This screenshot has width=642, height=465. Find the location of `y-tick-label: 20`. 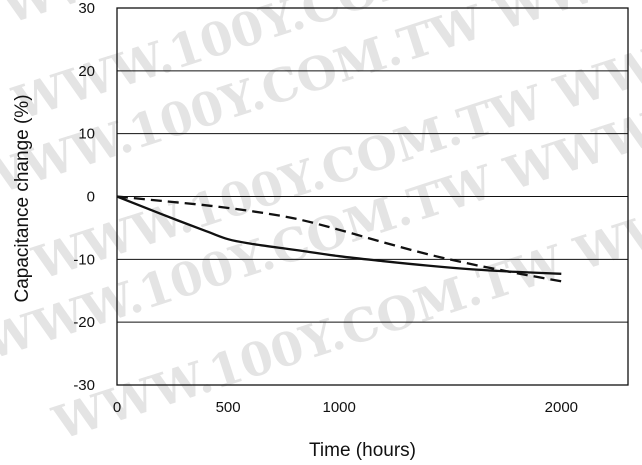

y-tick-label: 20 is located at coordinates (86, 71).